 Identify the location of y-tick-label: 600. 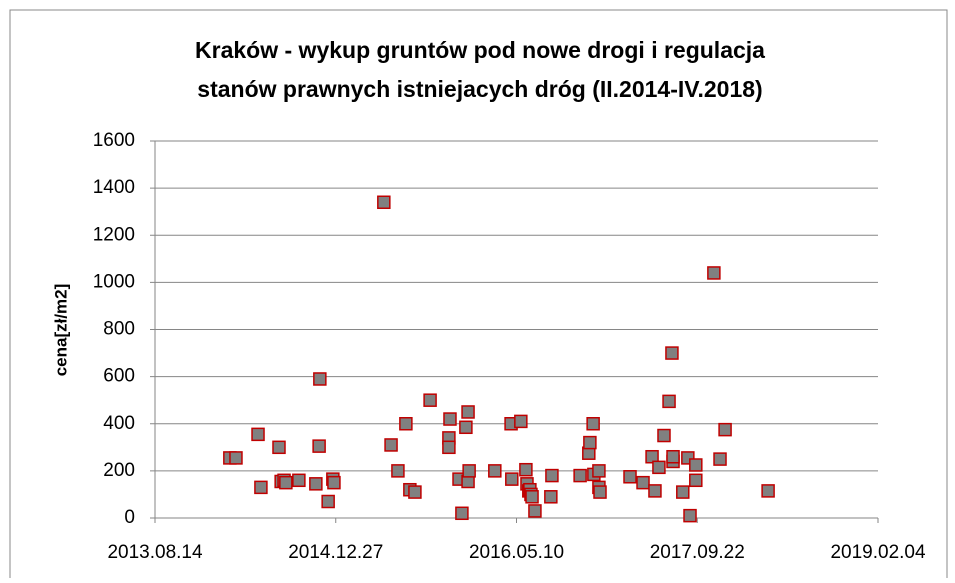
(119, 376).